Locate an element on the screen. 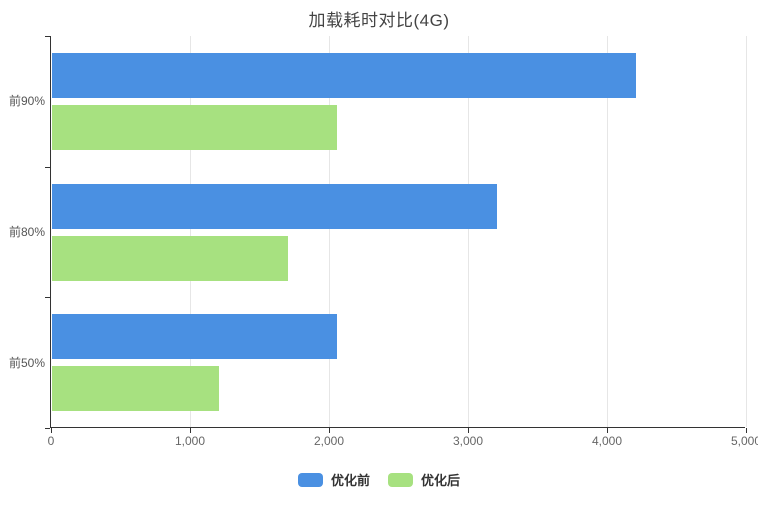 The width and height of the screenshot is (758, 506). chart-title: 加载耗时对比(4G) is located at coordinates (379, 20).